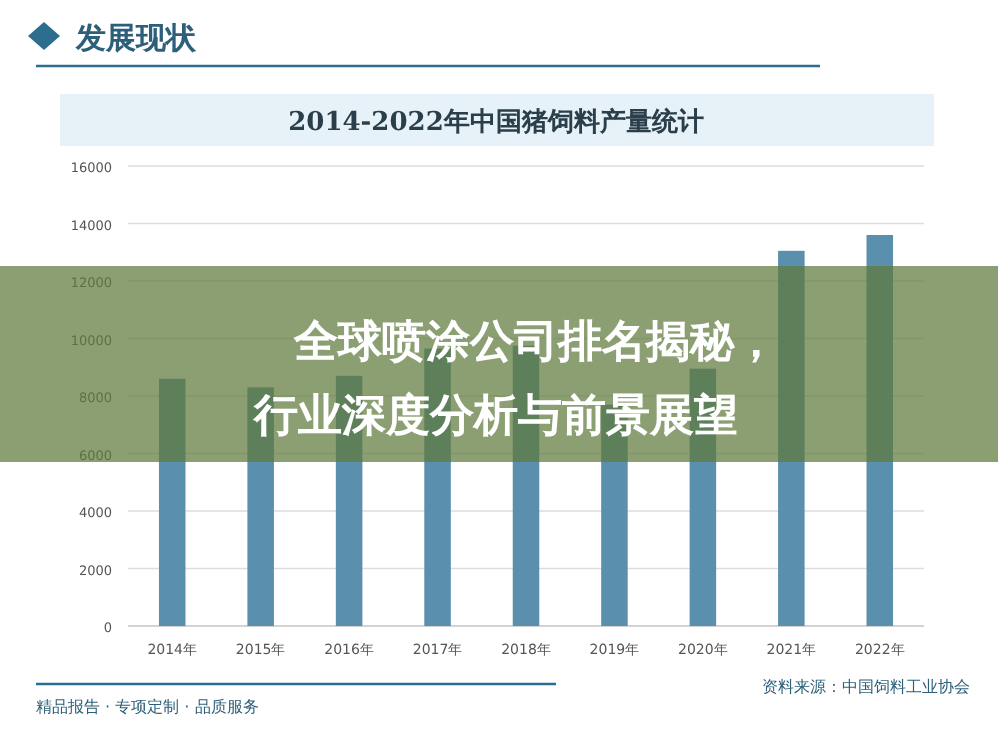 Image resolution: width=998 pixels, height=730 pixels. Describe the element at coordinates (136, 38) in the screenshot. I see `chart-subtitle: 发展现状` at that location.